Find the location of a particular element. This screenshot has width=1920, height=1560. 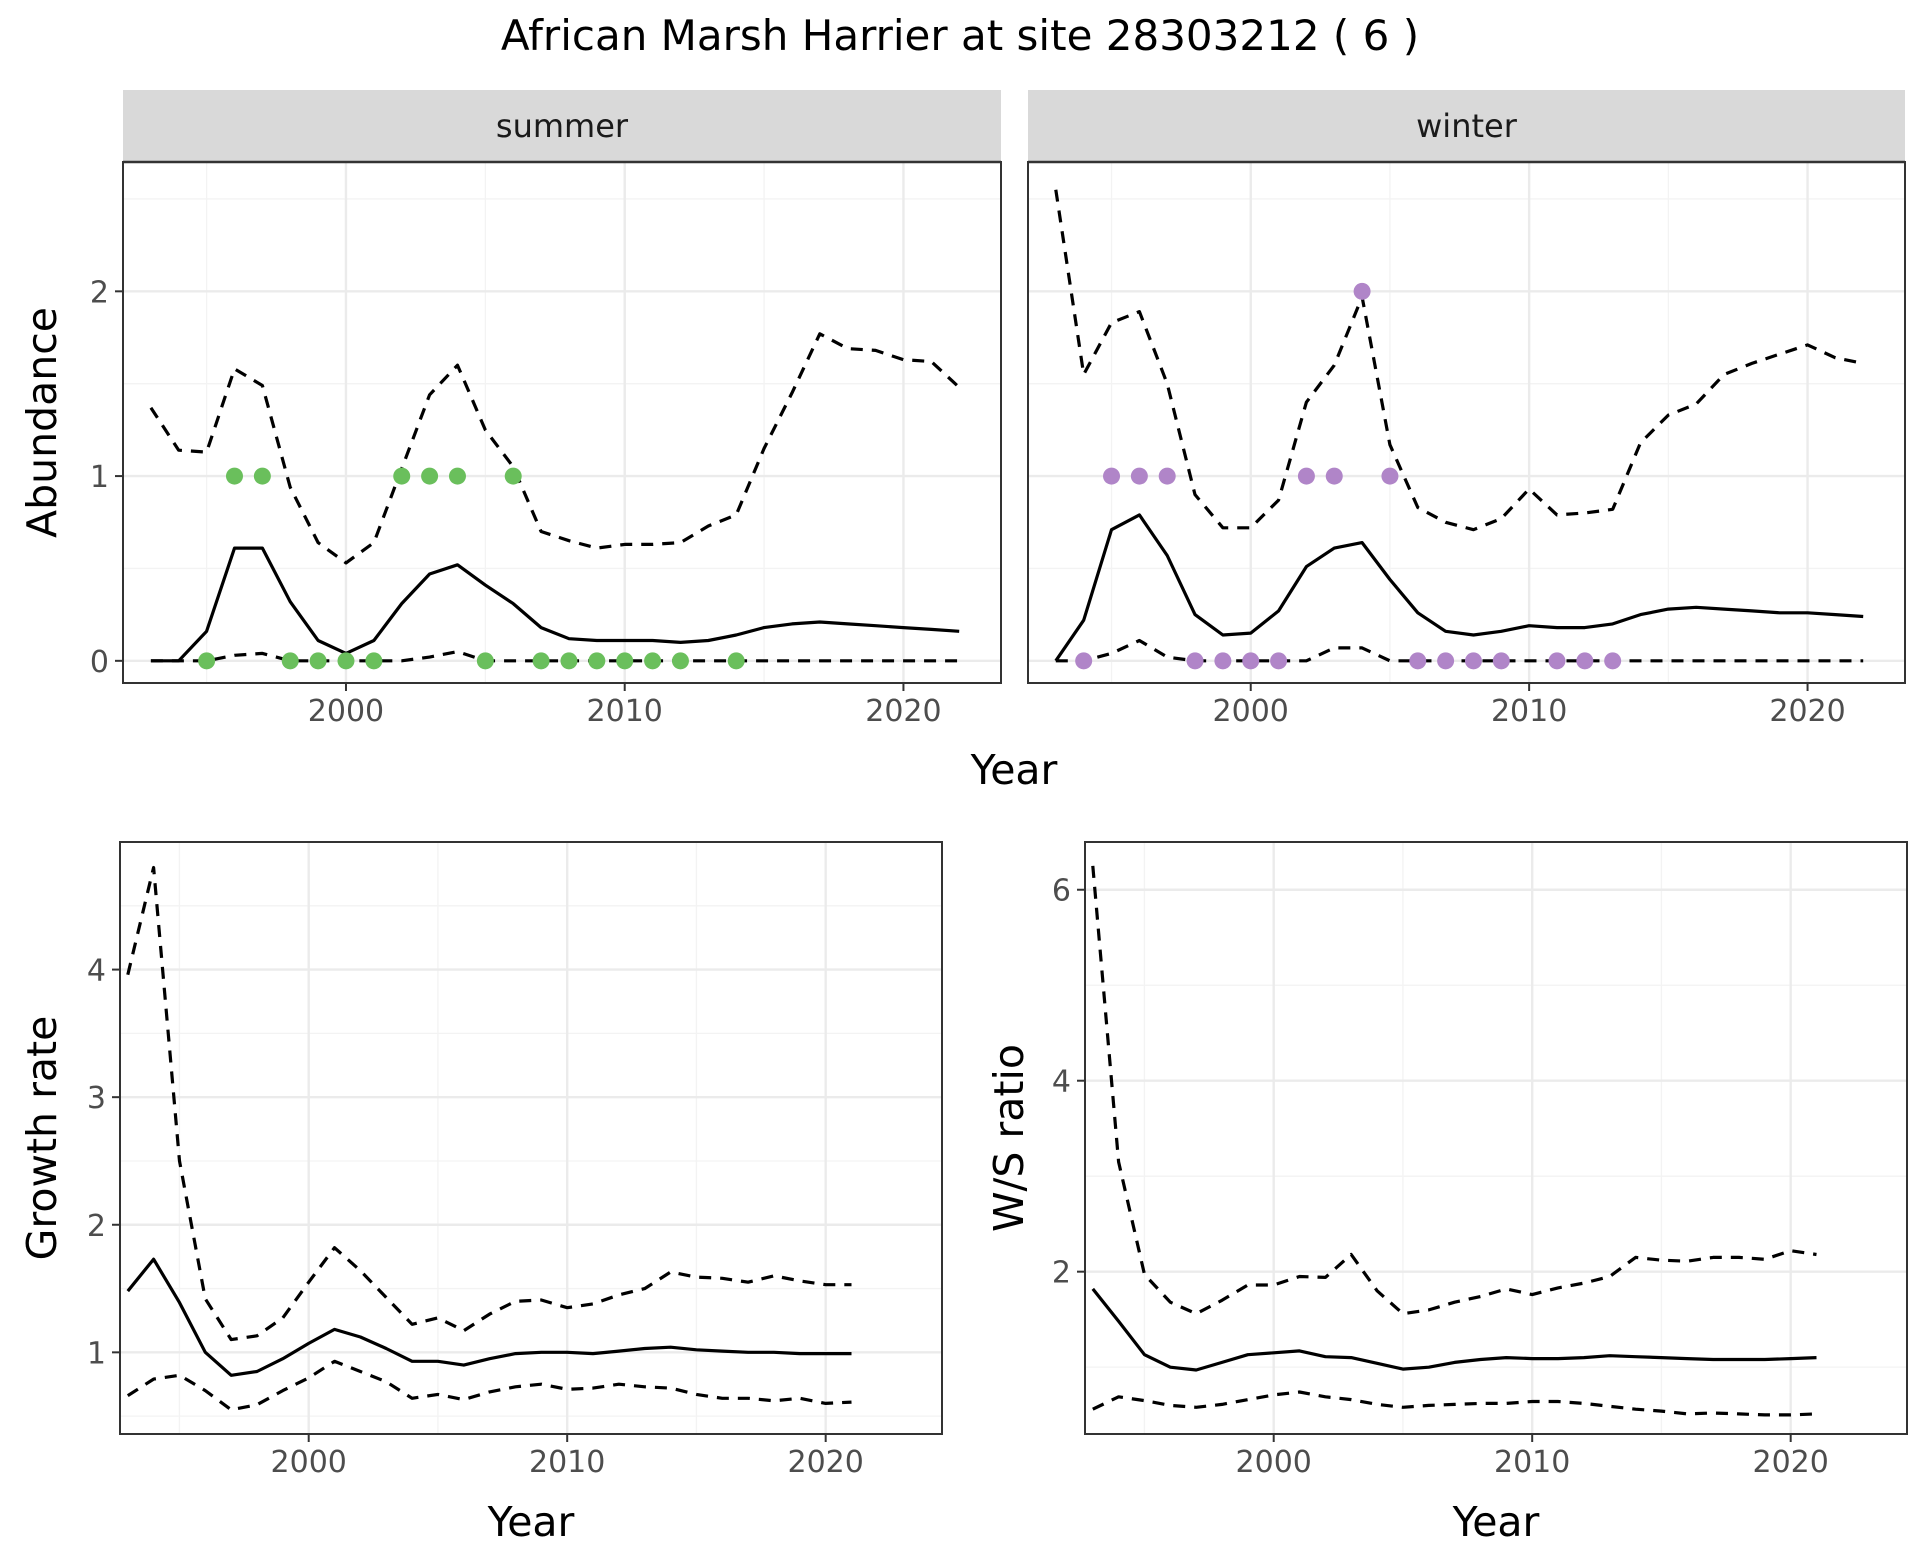

facet-label: summer is located at coordinates (562, 126).